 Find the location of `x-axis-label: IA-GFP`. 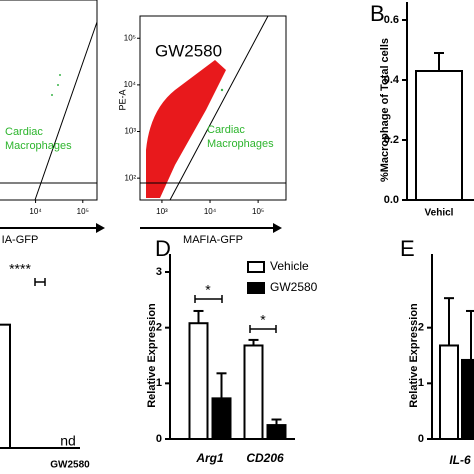

x-axis-label: IA-GFP is located at coordinates (20, 240).